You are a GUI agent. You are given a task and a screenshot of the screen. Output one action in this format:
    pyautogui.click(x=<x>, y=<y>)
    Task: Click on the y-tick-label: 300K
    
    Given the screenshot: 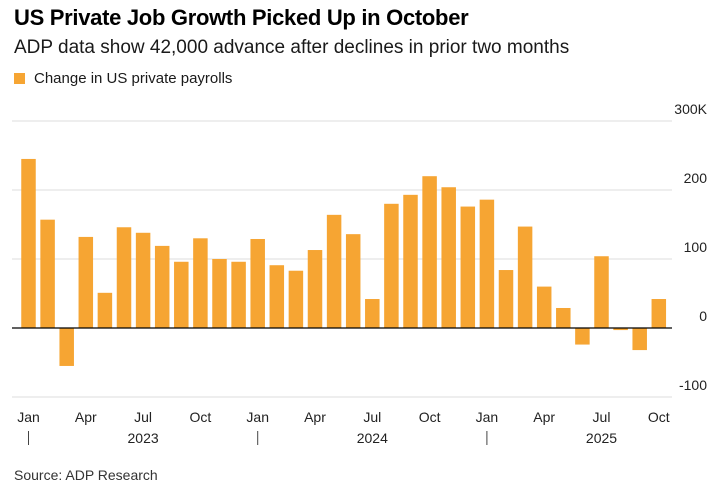 What is the action you would take?
    pyautogui.click(x=690, y=109)
    